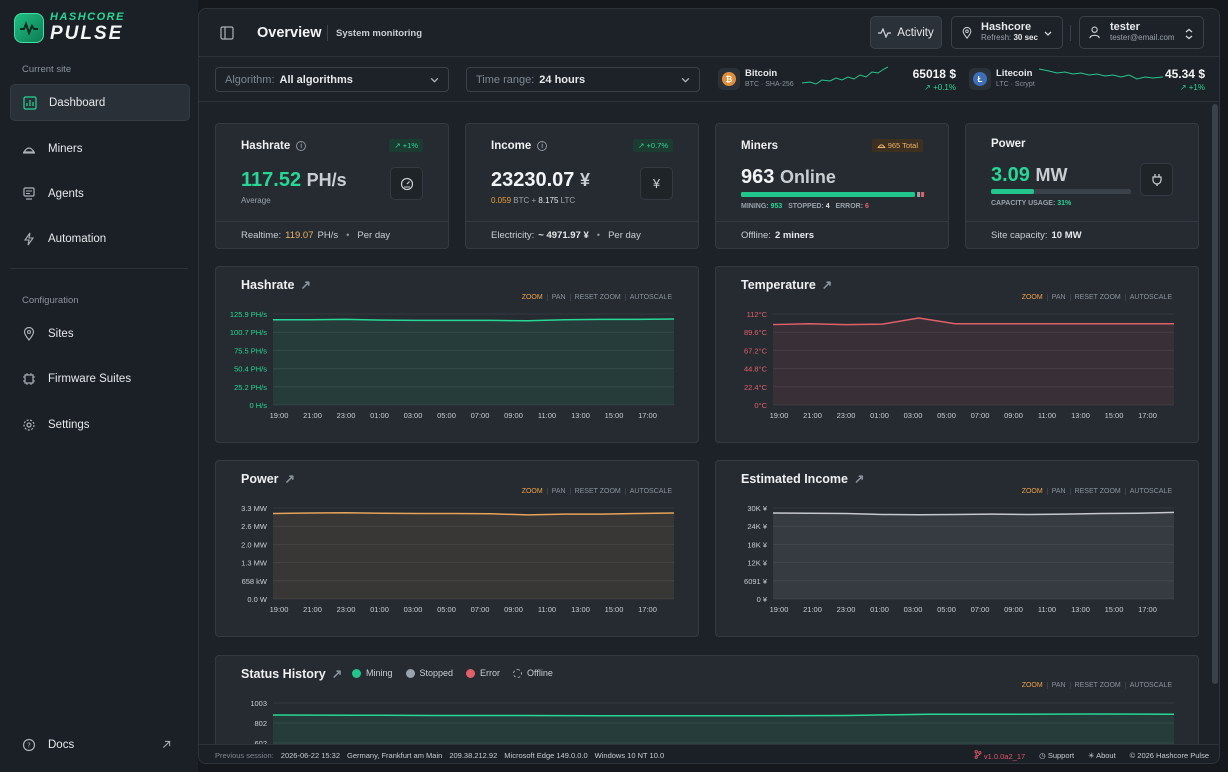 This screenshot has height=772, width=1228. What do you see at coordinates (69, 27) in the screenshot?
I see `logo: HASHCORE PULSE` at bounding box center [69, 27].